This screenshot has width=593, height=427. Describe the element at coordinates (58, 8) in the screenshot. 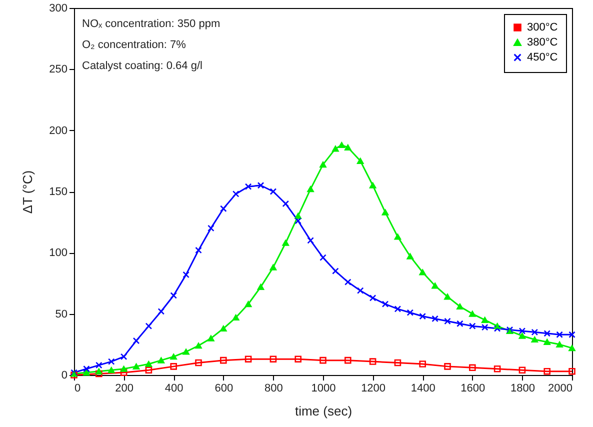

I see `y-tick-label: 300` at that location.